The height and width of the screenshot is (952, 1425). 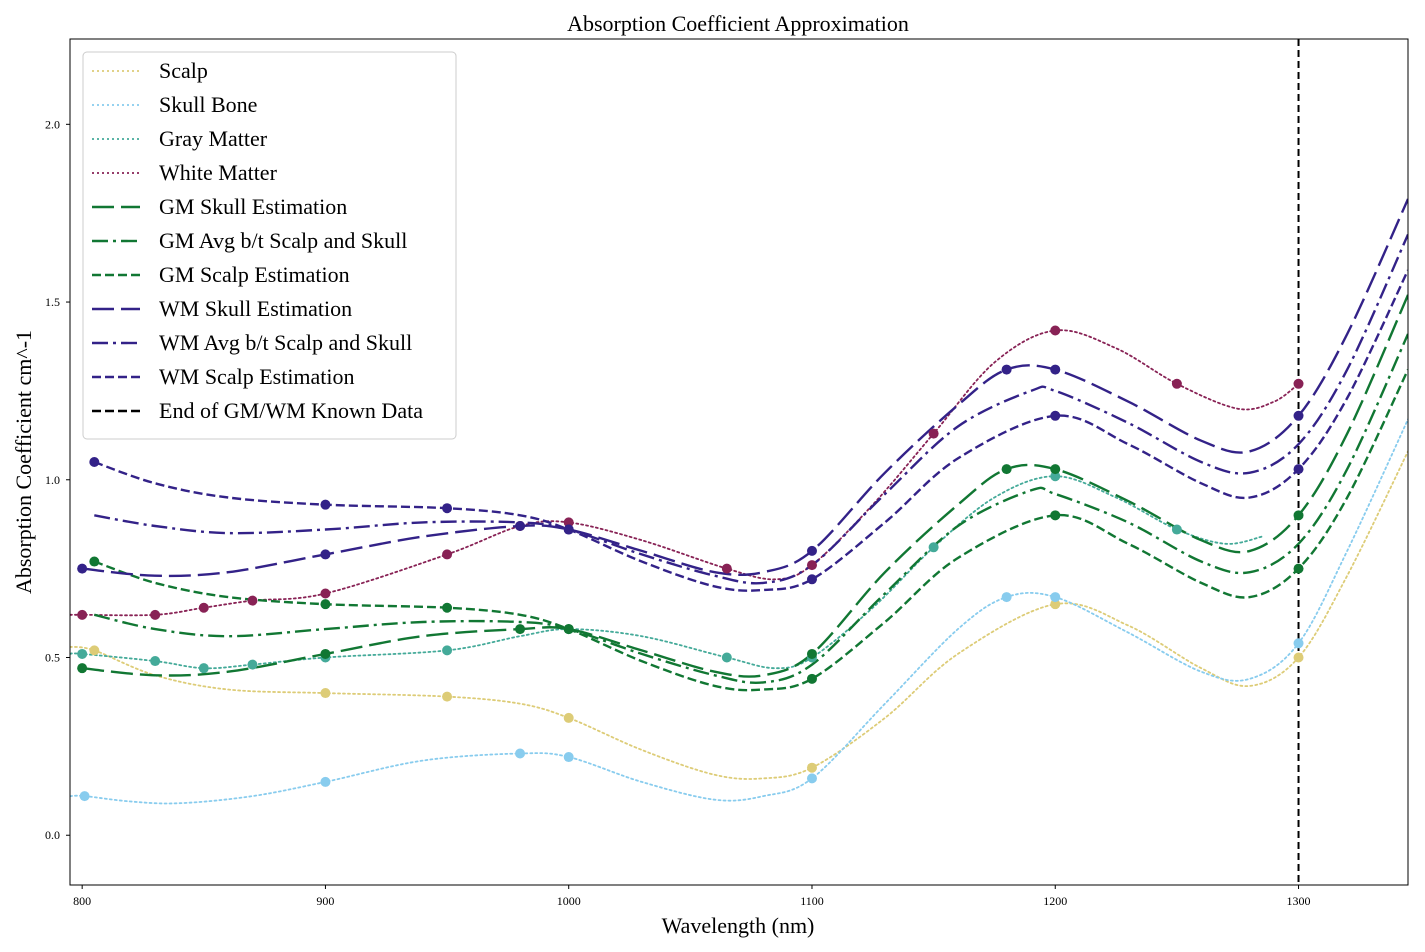 I want to click on y-axis-label: Absorption Coefficient cm^-1, so click(x=23, y=462).